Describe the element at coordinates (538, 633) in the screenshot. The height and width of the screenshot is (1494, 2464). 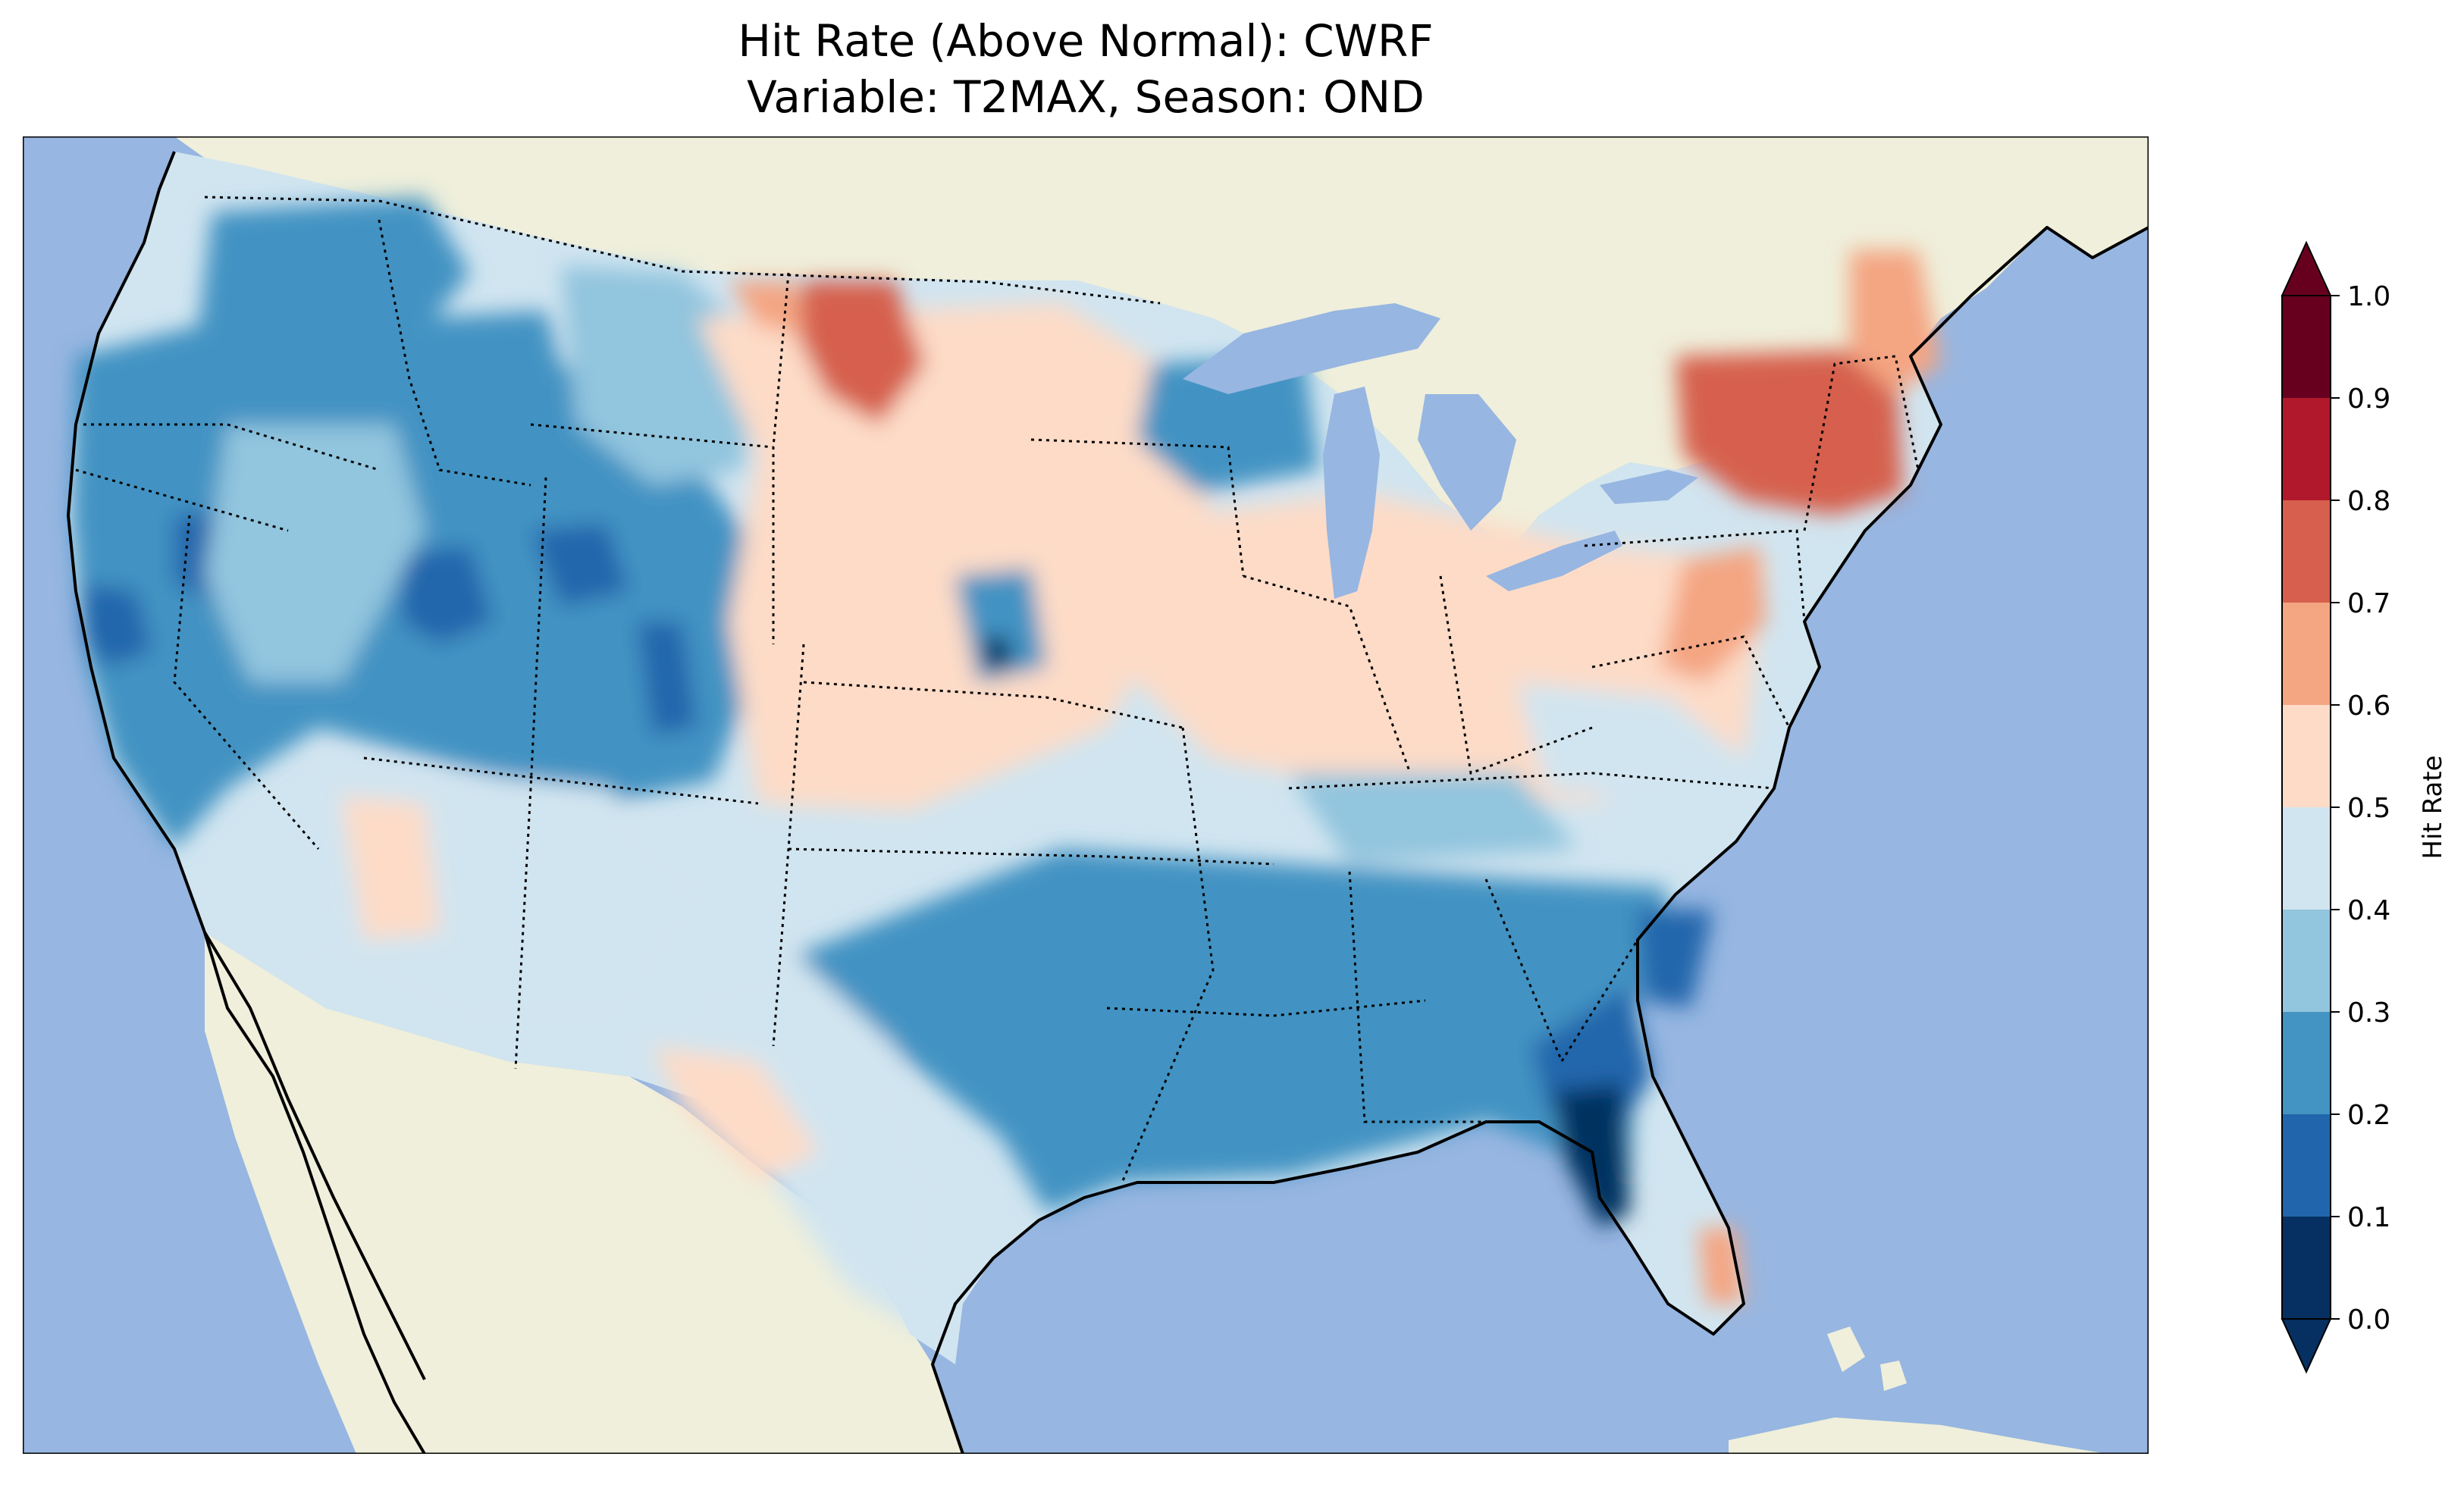
I see `border-co-ut` at that location.